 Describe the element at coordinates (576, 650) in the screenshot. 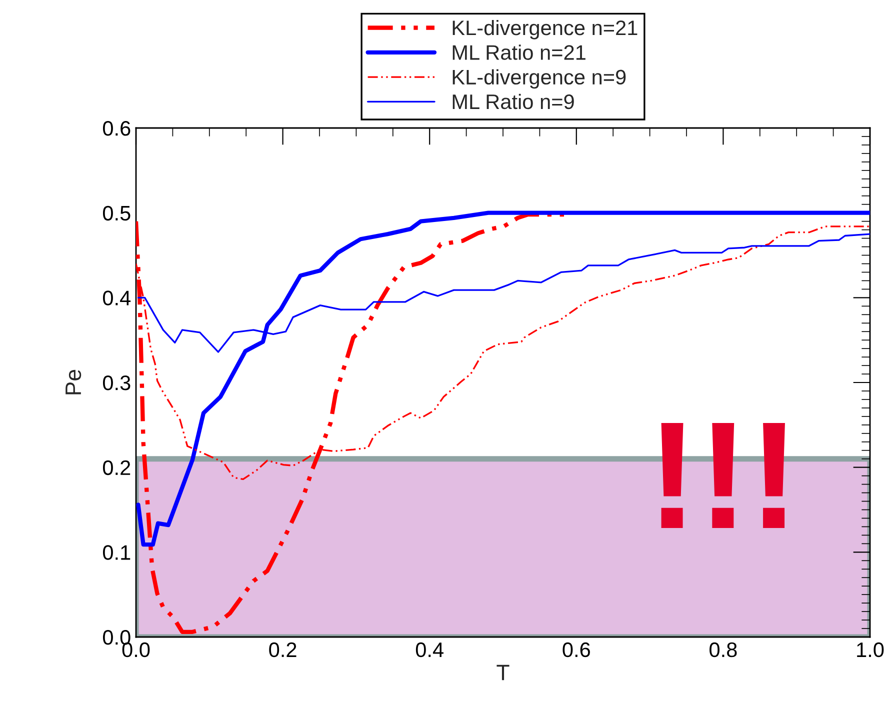

I see `x-tick-label: 0.6` at that location.